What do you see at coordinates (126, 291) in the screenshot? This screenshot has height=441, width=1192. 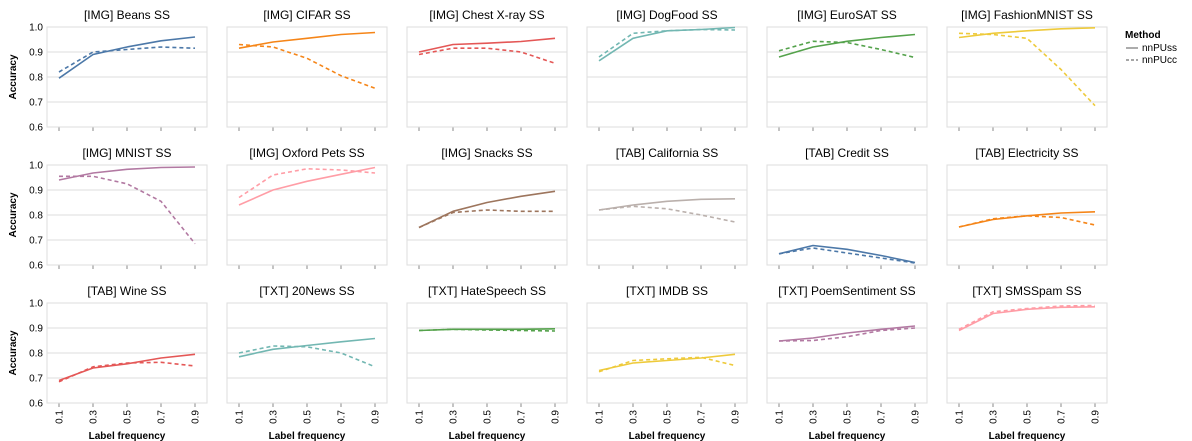 I see `panel-title: [TAB] Wine SS` at bounding box center [126, 291].